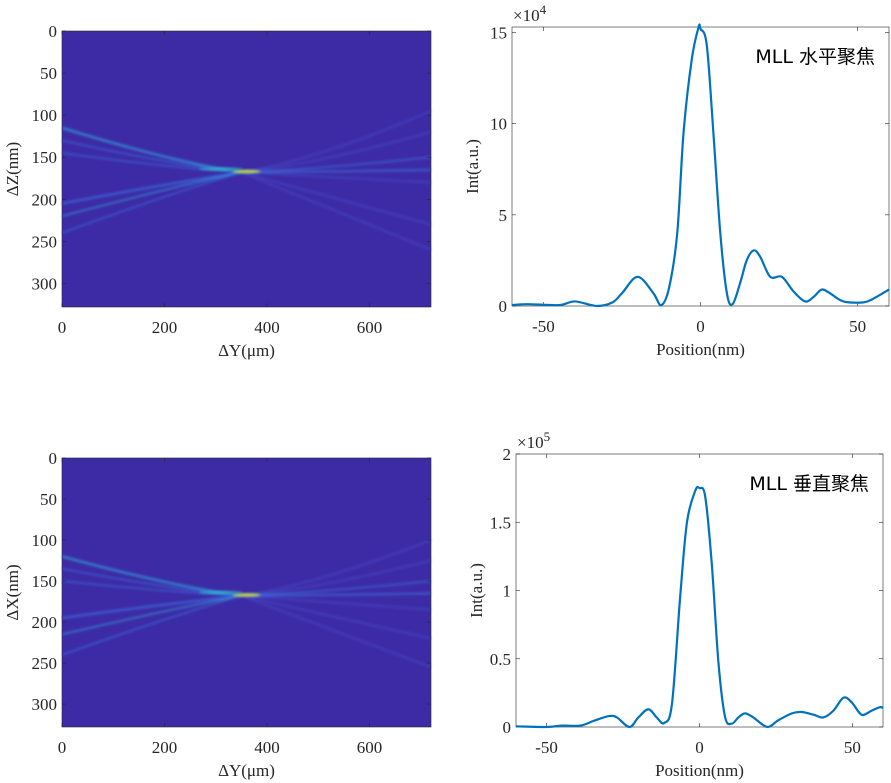 Image resolution: width=891 pixels, height=783 pixels. What do you see at coordinates (507, 591) in the screenshot?
I see `y-tick-label: 1` at bounding box center [507, 591].